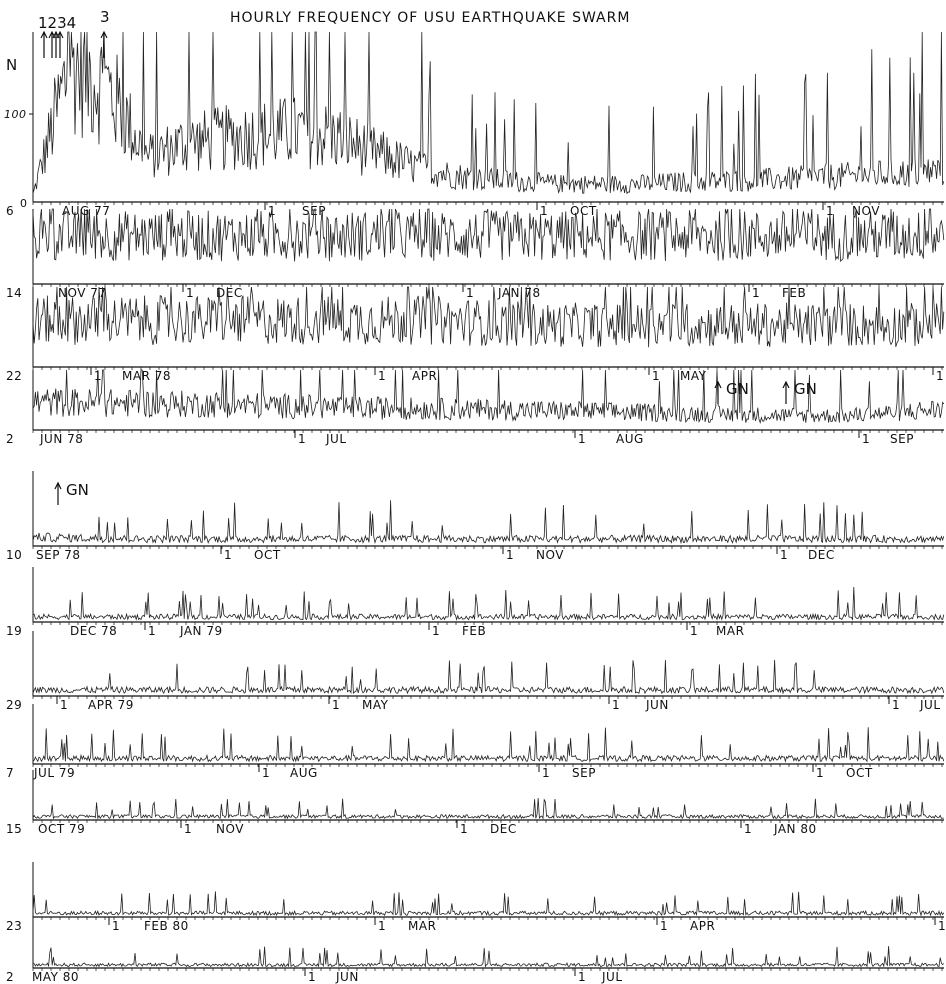 The height and width of the screenshot is (984, 946). Describe the element at coordinates (784, 555) in the screenshot. I see `row-4-label-6: 1` at that location.